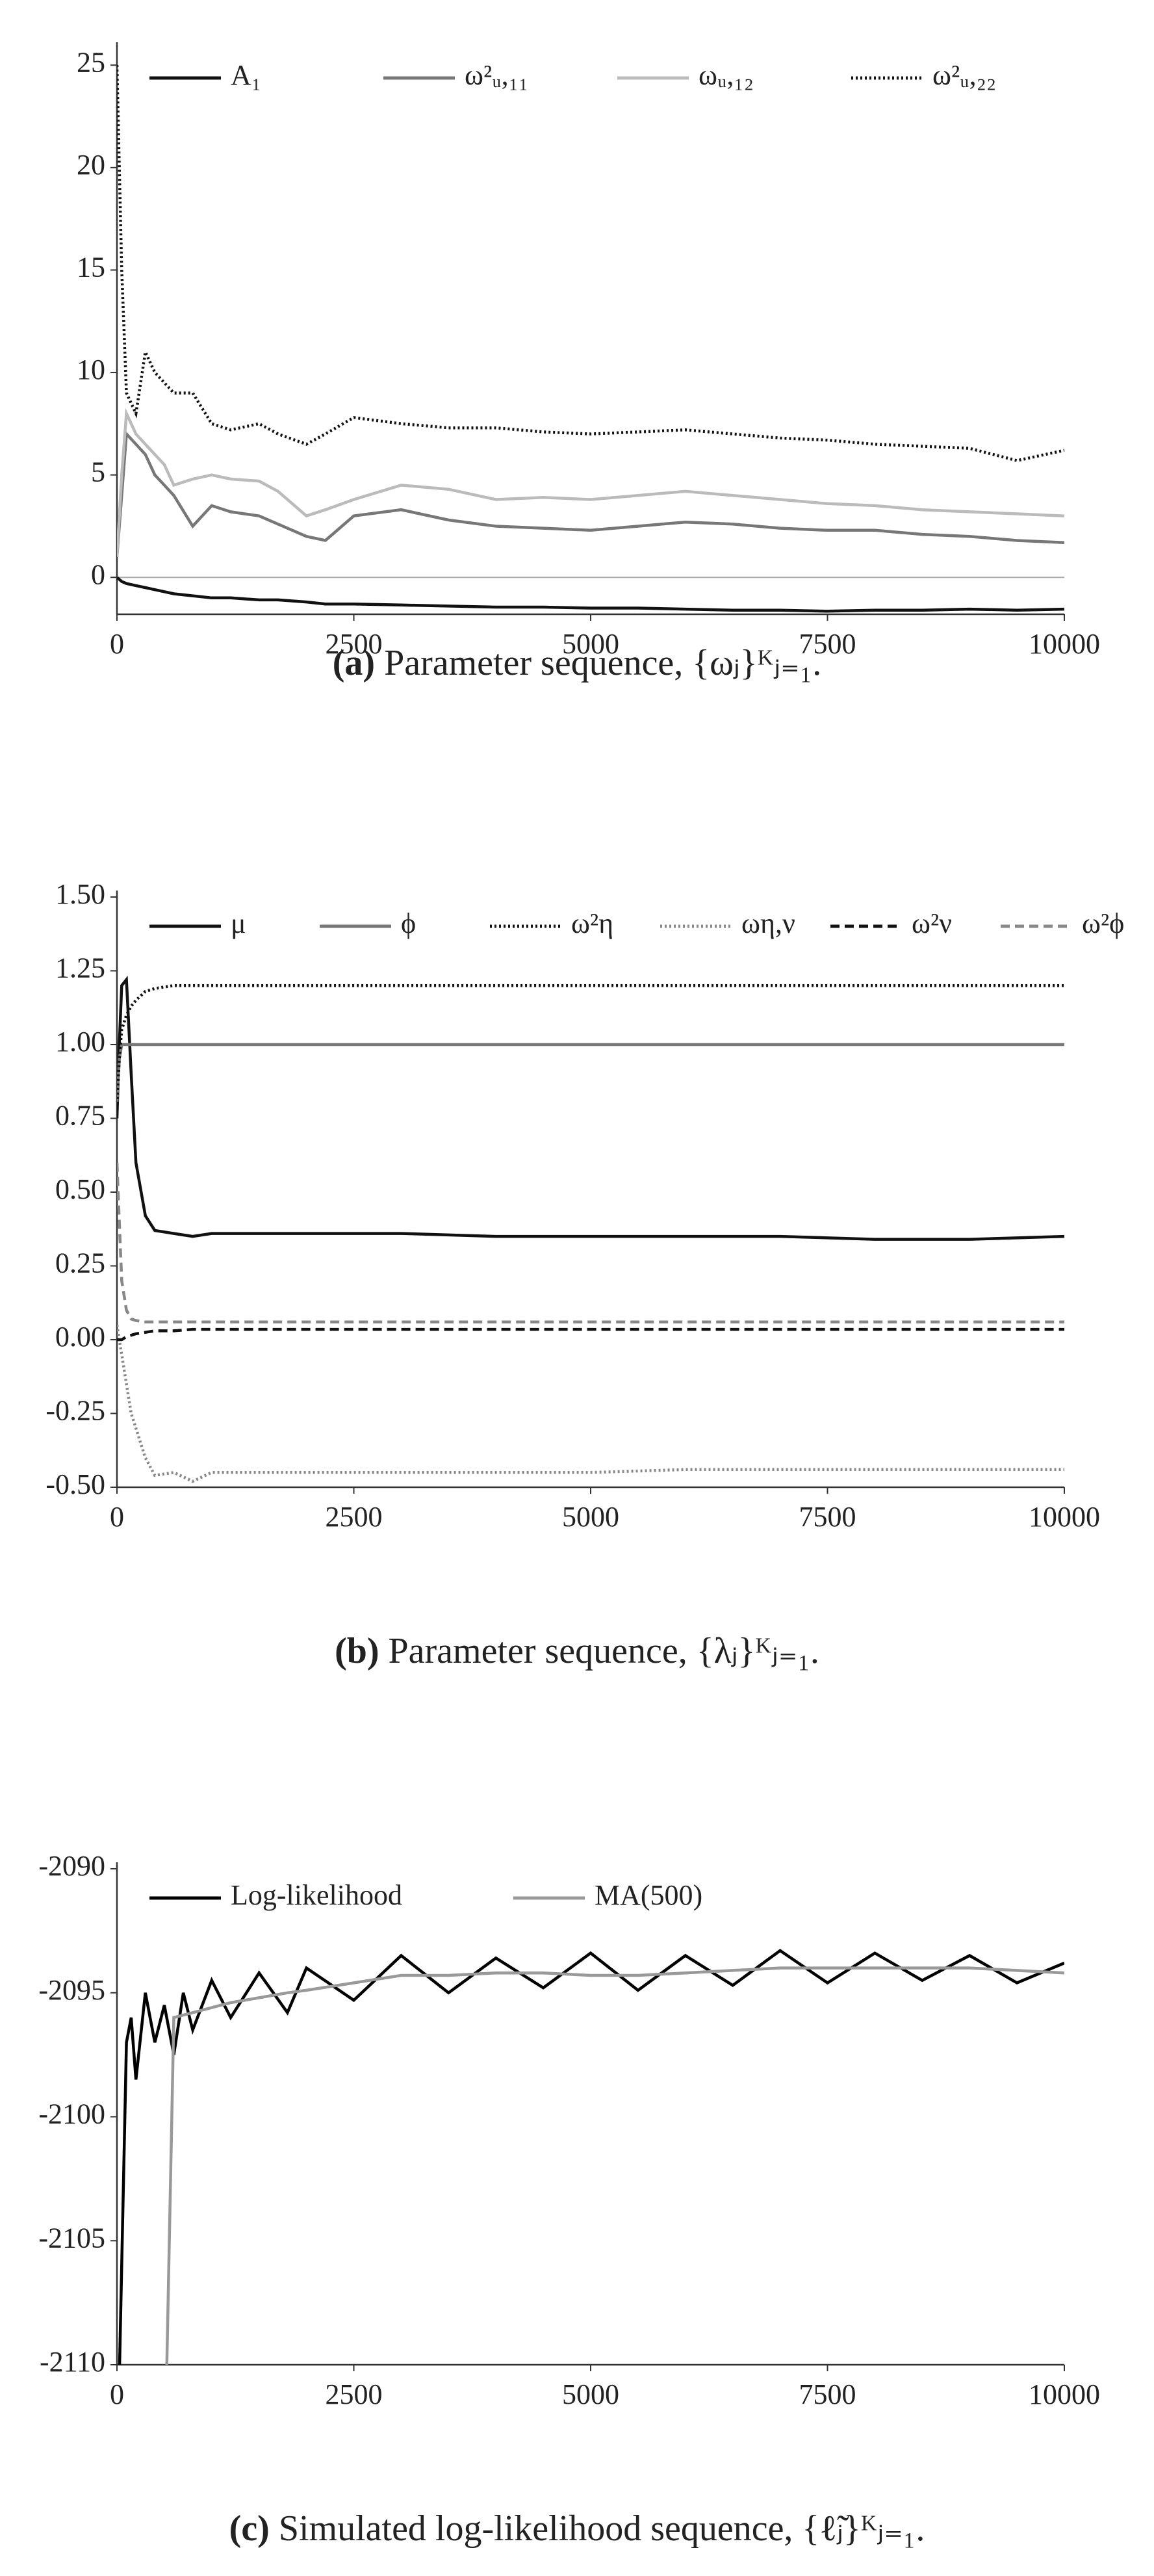  Describe the element at coordinates (768, 923) in the screenshot. I see `legend-label: ωη,ν` at that location.